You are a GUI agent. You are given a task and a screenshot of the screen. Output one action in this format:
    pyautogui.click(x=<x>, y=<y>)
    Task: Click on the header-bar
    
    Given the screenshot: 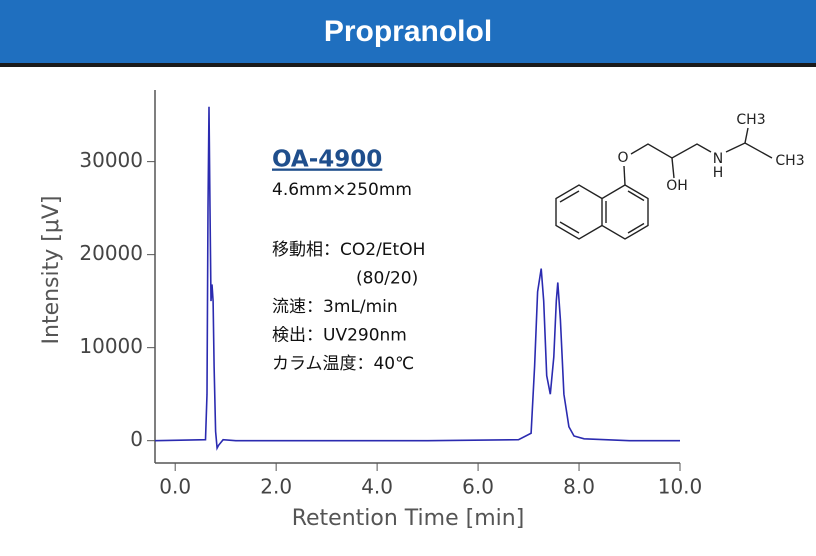 What is the action you would take?
    pyautogui.click(x=408, y=31)
    